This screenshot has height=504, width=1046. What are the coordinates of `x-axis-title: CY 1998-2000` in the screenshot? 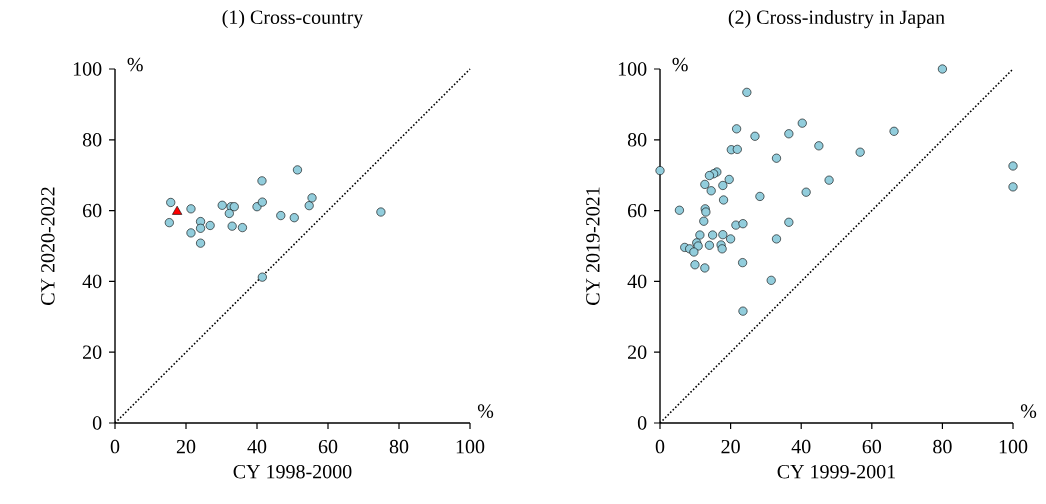 It's located at (292, 471).